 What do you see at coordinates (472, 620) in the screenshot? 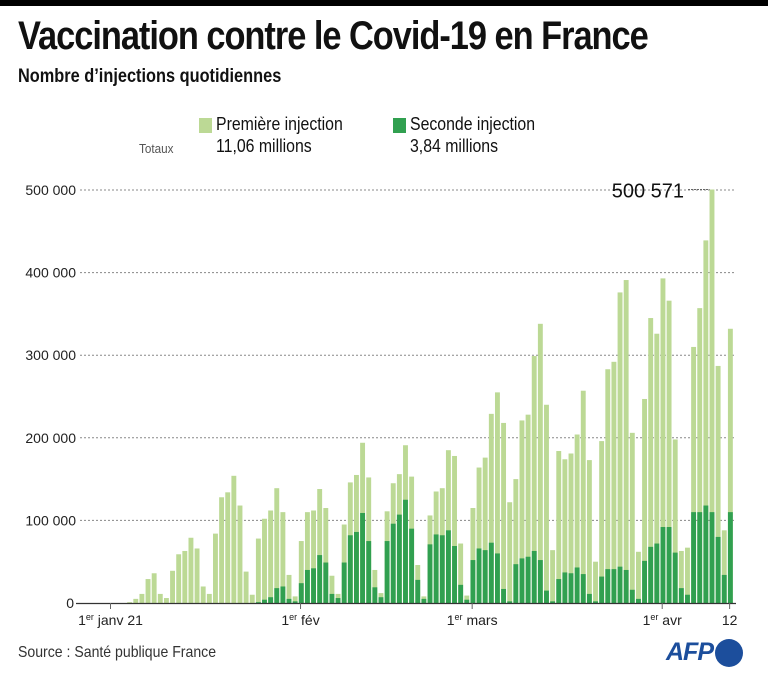
I see `x-tick-label: 1er mars` at bounding box center [472, 620].